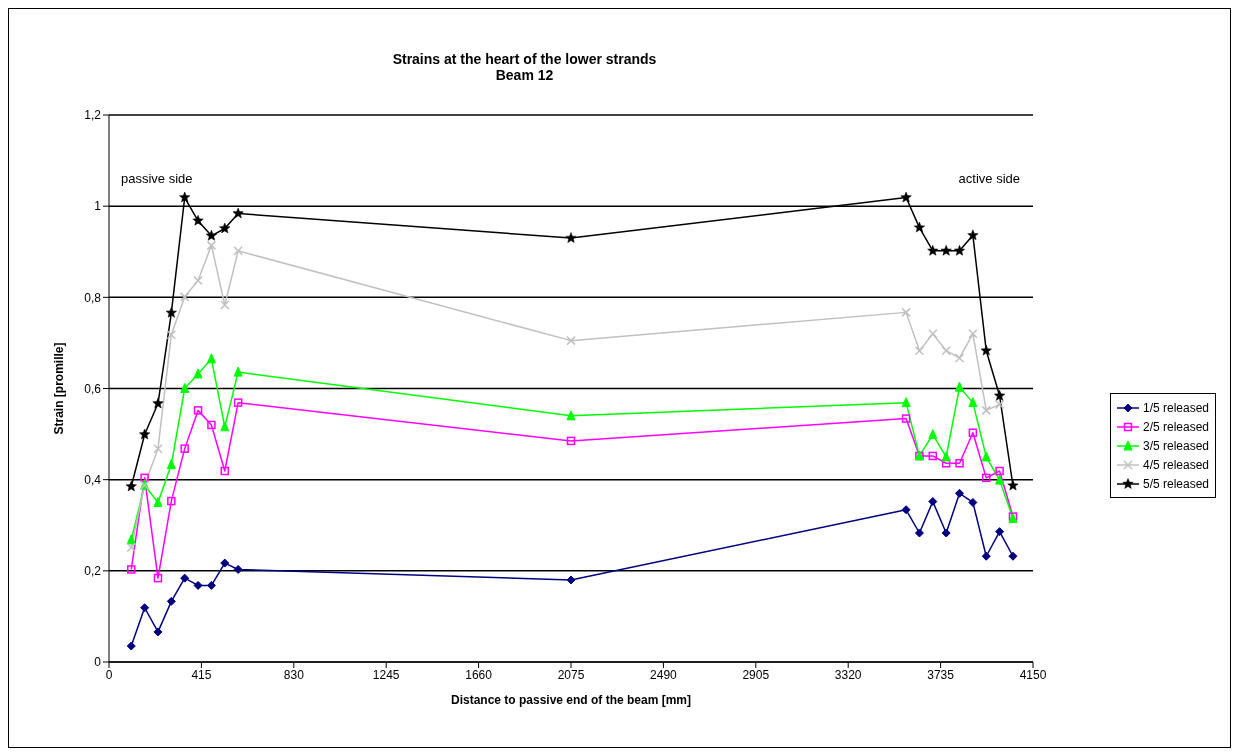  What do you see at coordinates (941, 674) in the screenshot?
I see `x-tick-label: 3735` at bounding box center [941, 674].